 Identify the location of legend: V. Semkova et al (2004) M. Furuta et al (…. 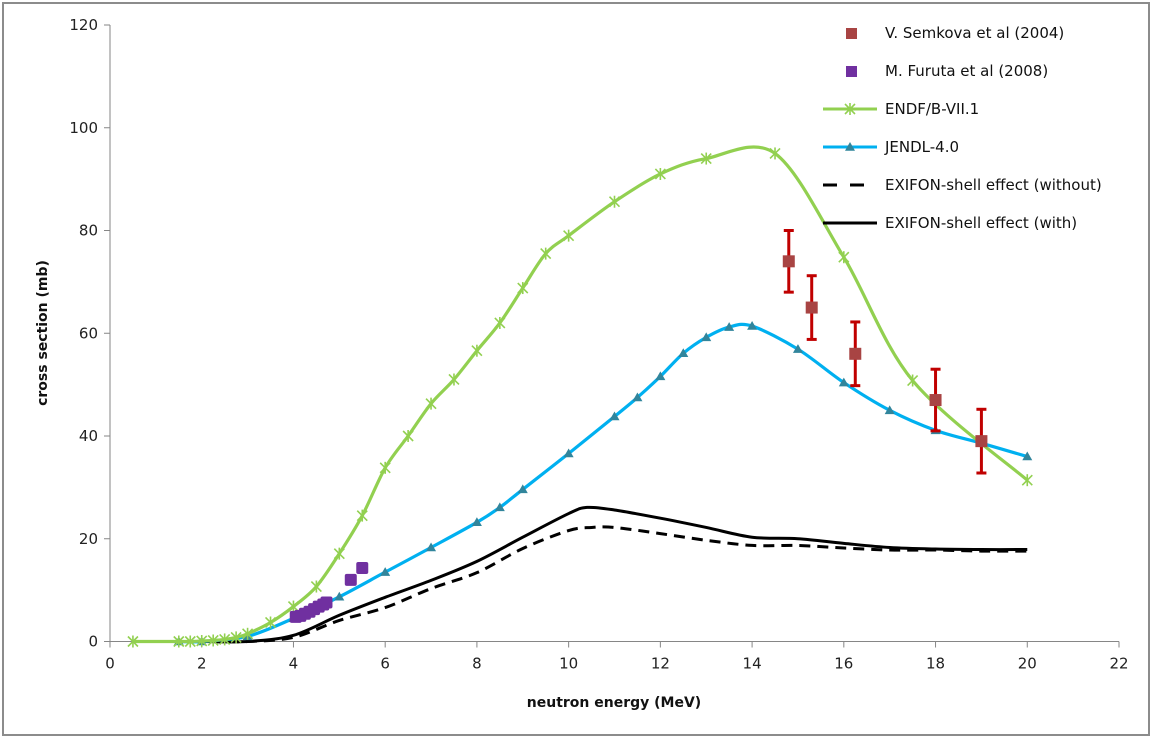
(962, 128).